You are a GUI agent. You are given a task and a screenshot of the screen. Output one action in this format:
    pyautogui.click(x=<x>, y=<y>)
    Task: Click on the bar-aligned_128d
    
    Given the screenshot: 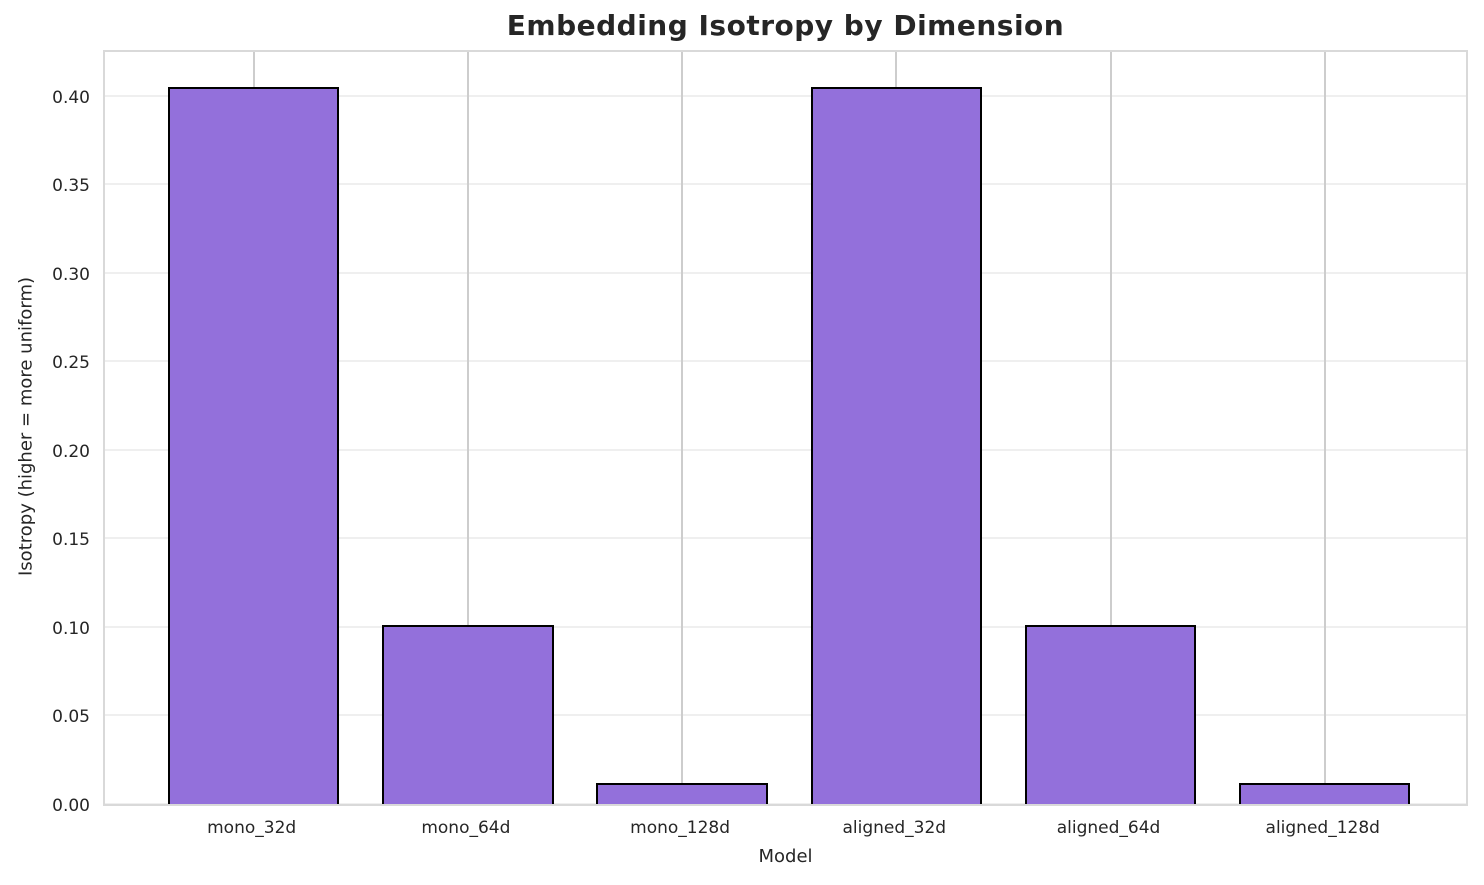 What is the action you would take?
    pyautogui.click(x=1325, y=793)
    